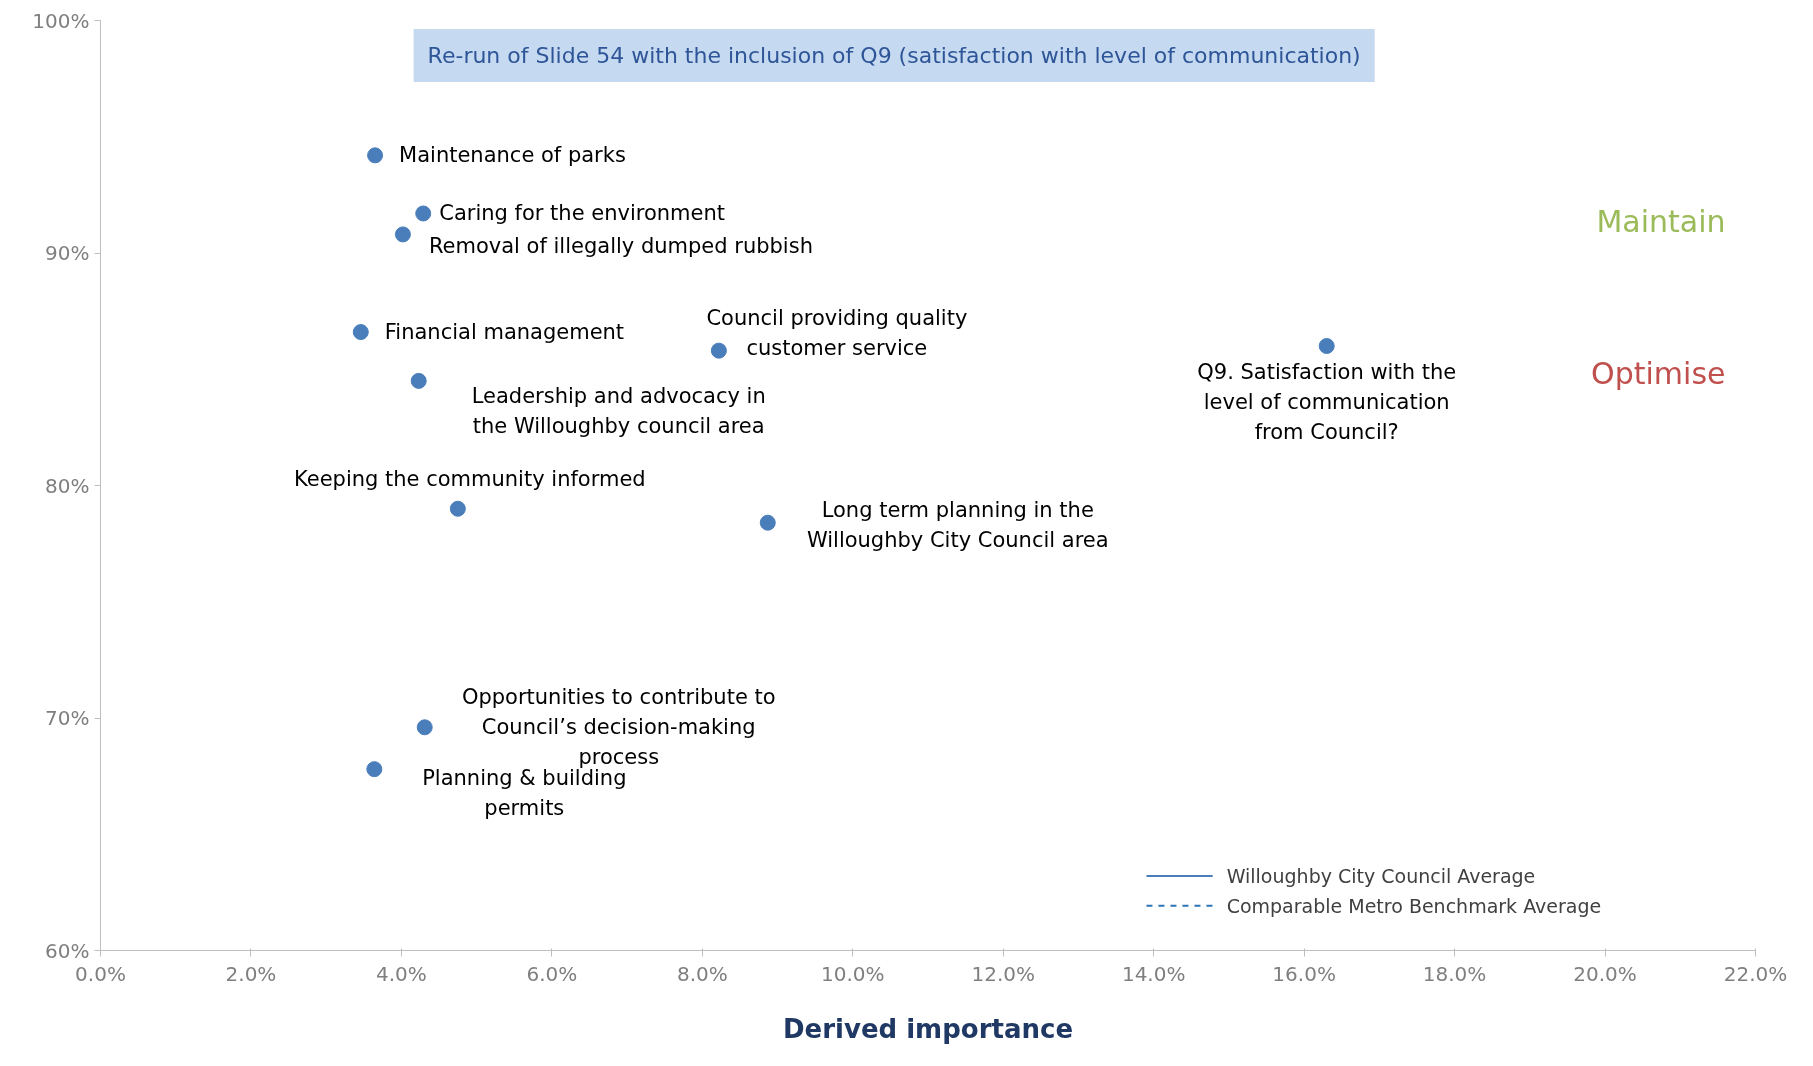  I want to click on legend-label: Comparable Metro Benchmark Average, so click(1414, 905).